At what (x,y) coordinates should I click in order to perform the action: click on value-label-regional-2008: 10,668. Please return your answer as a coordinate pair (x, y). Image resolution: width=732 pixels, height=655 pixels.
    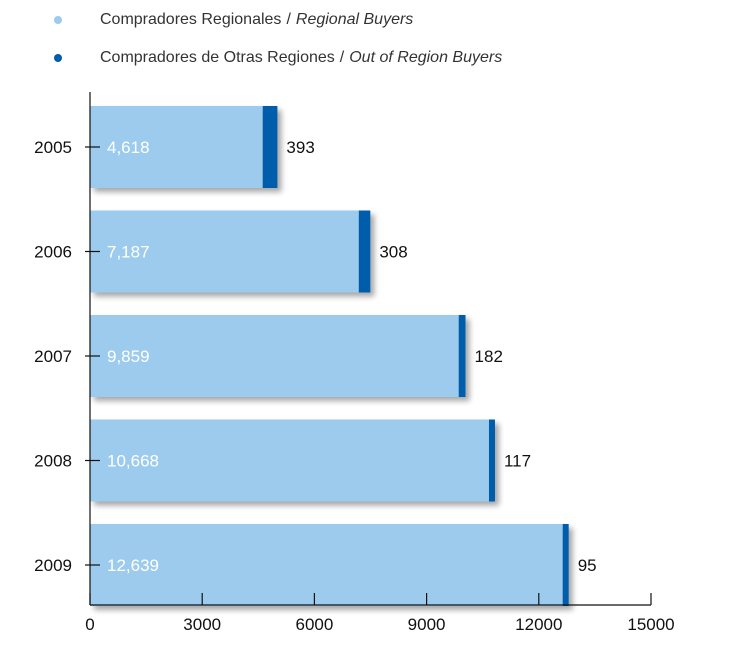
    Looking at the image, I should click on (133, 461).